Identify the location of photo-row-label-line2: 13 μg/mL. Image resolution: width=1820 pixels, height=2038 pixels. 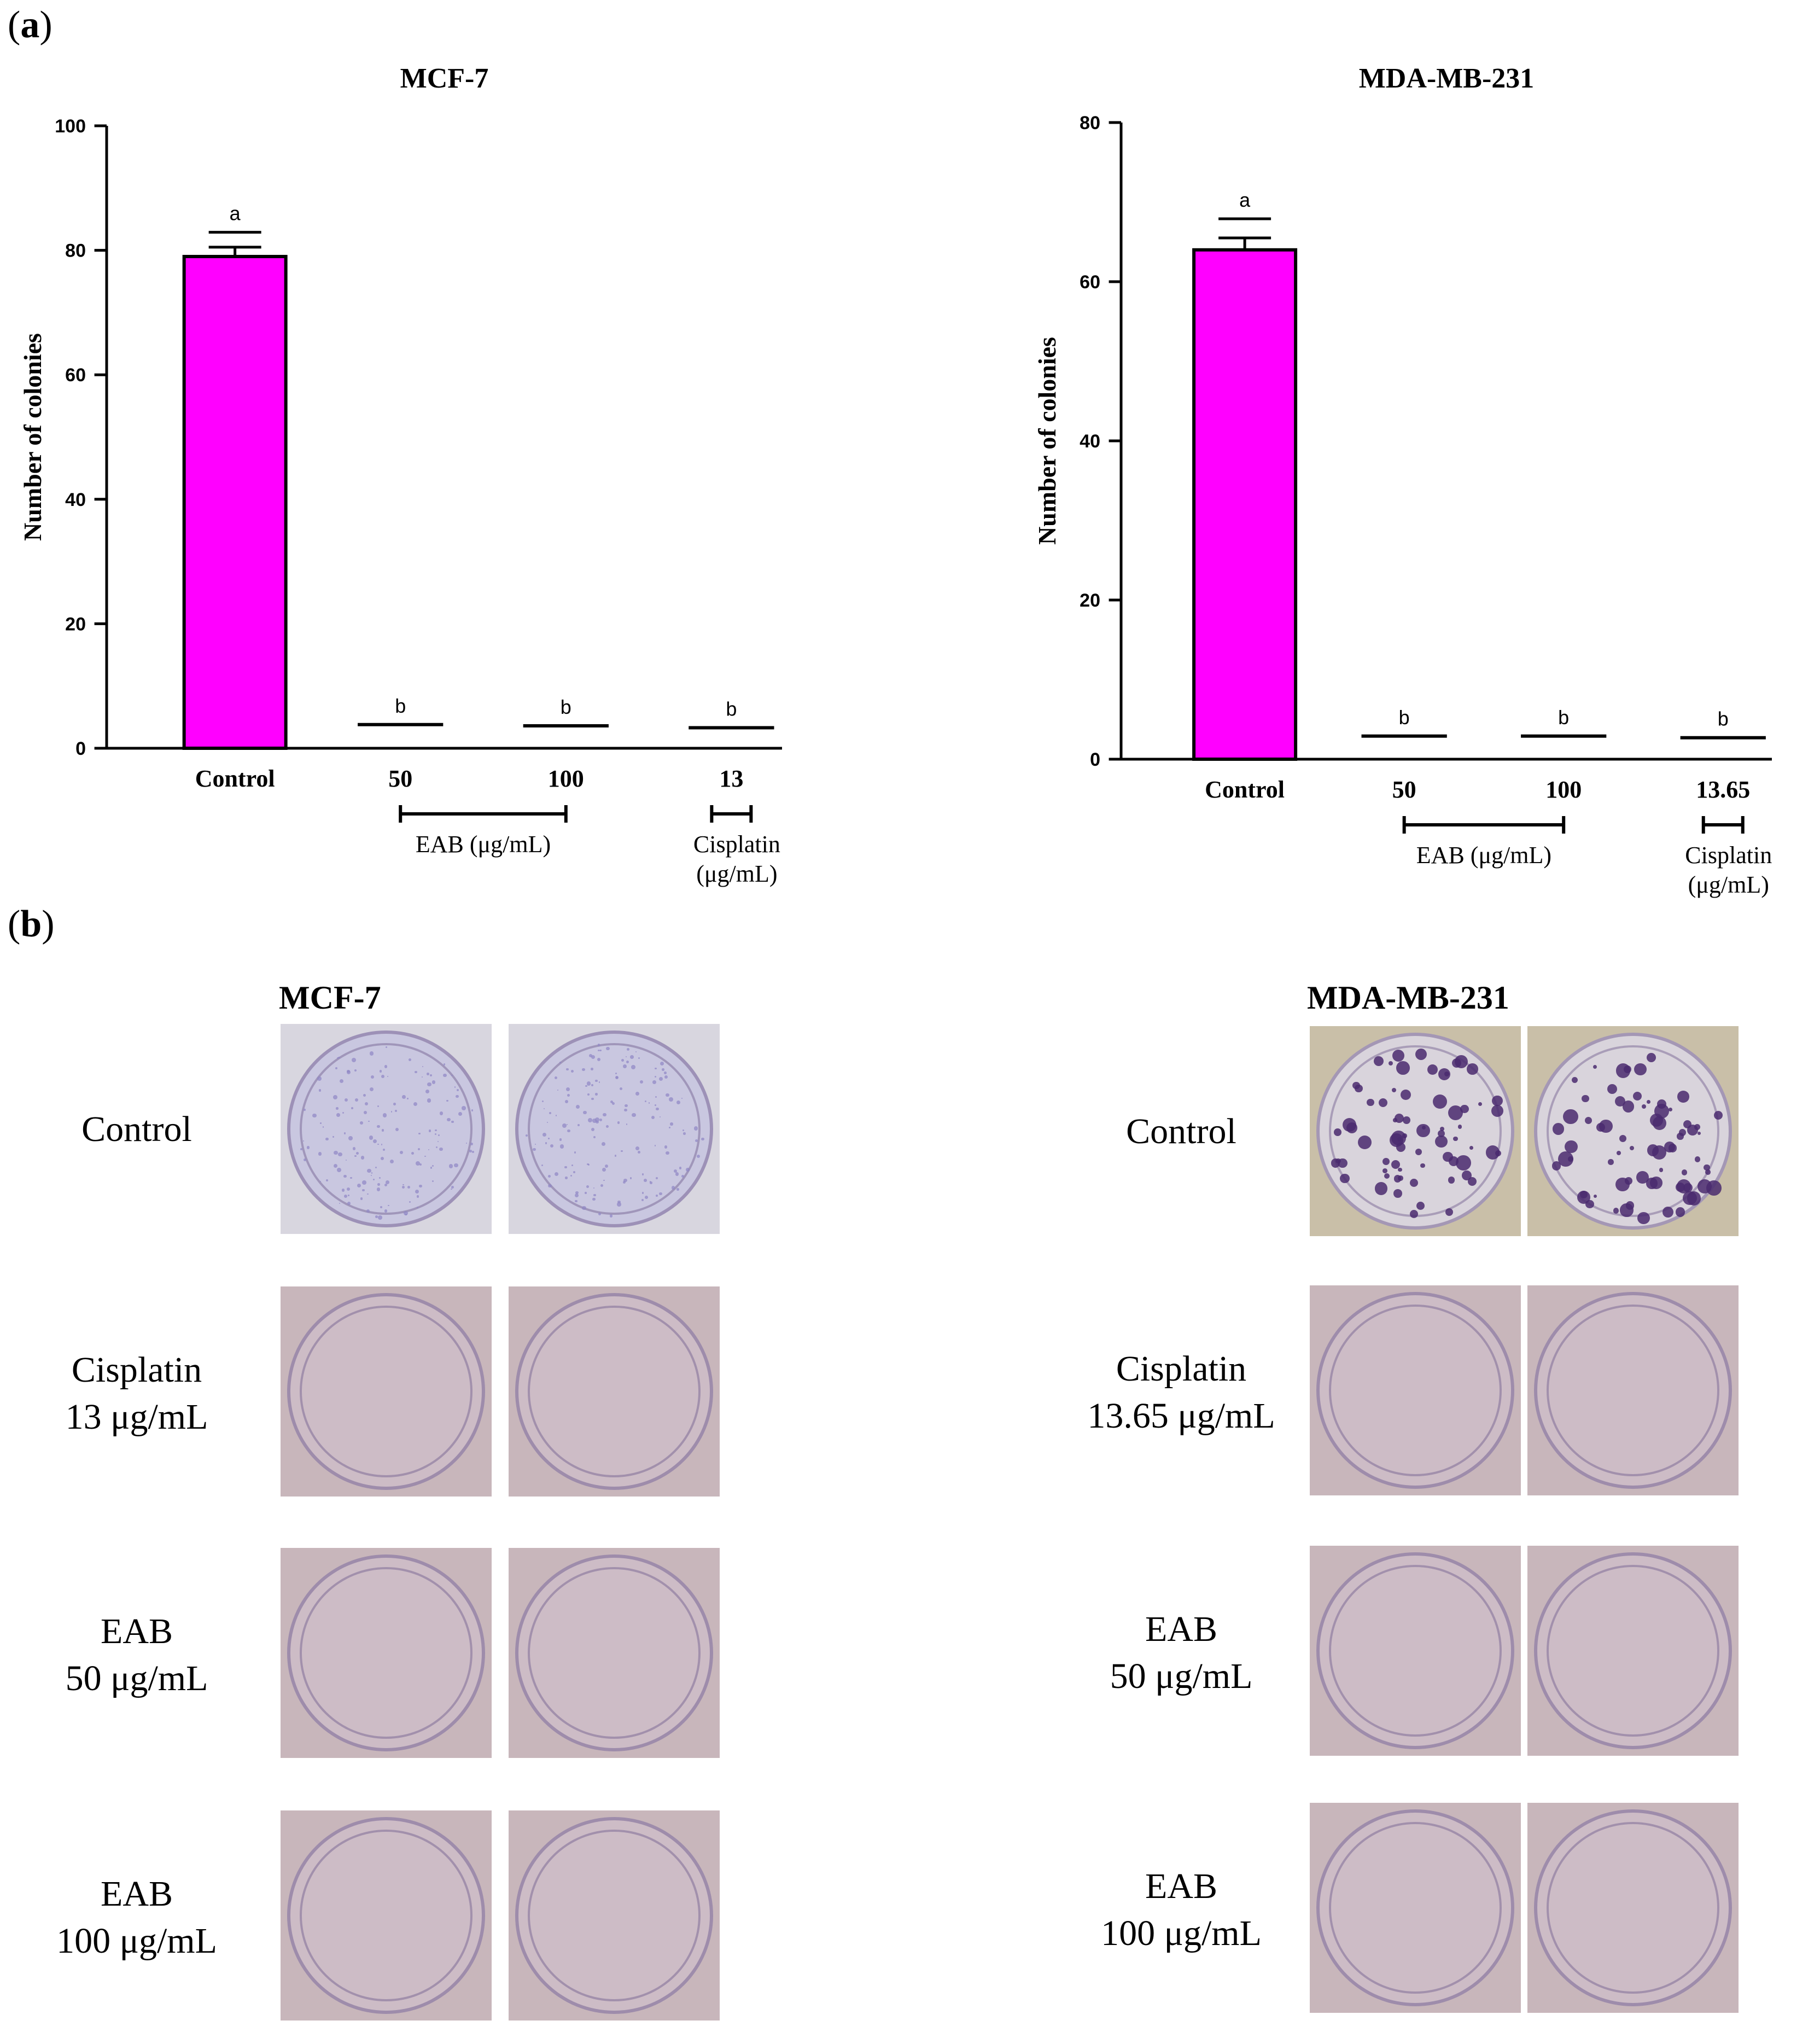
(136, 1416).